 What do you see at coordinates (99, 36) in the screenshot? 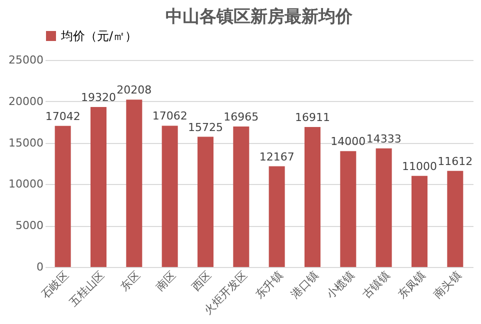
I see `legend-label: 均价（元/㎡）` at bounding box center [99, 36].